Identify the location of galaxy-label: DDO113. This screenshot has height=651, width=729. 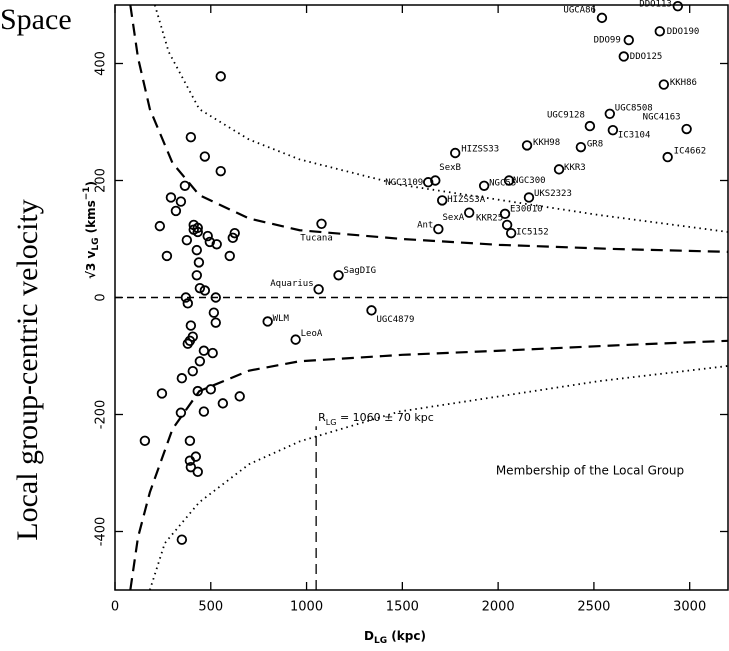
(655, 5).